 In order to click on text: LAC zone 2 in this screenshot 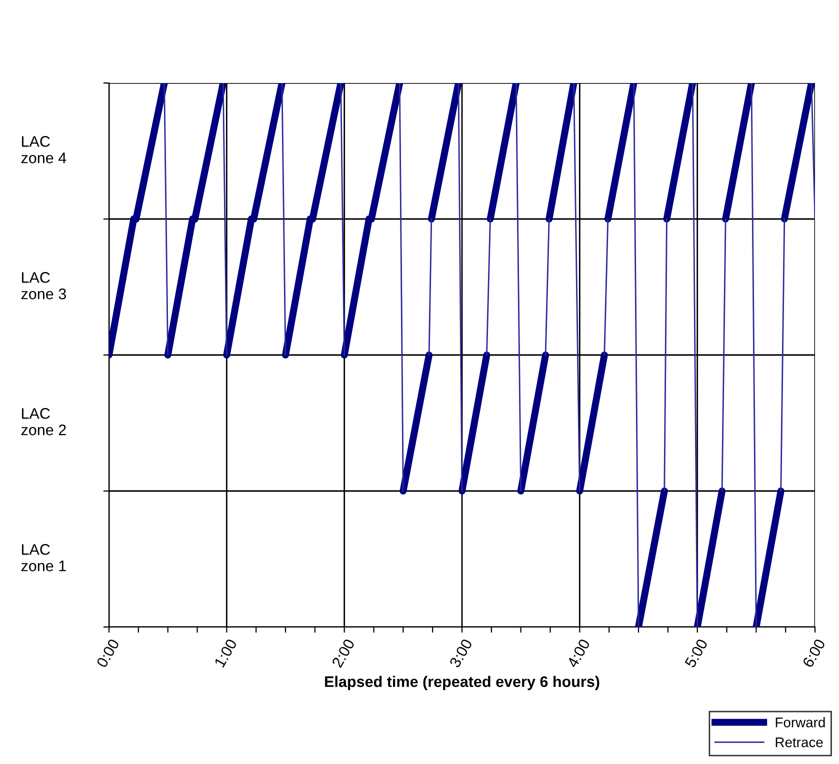, I will do `click(43, 422)`.